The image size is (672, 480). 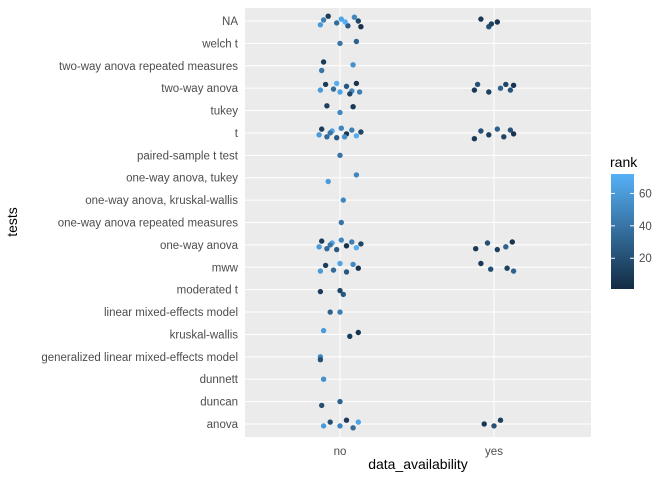 What do you see at coordinates (645, 259) in the screenshot?
I see `legend-tick-label: 20` at bounding box center [645, 259].